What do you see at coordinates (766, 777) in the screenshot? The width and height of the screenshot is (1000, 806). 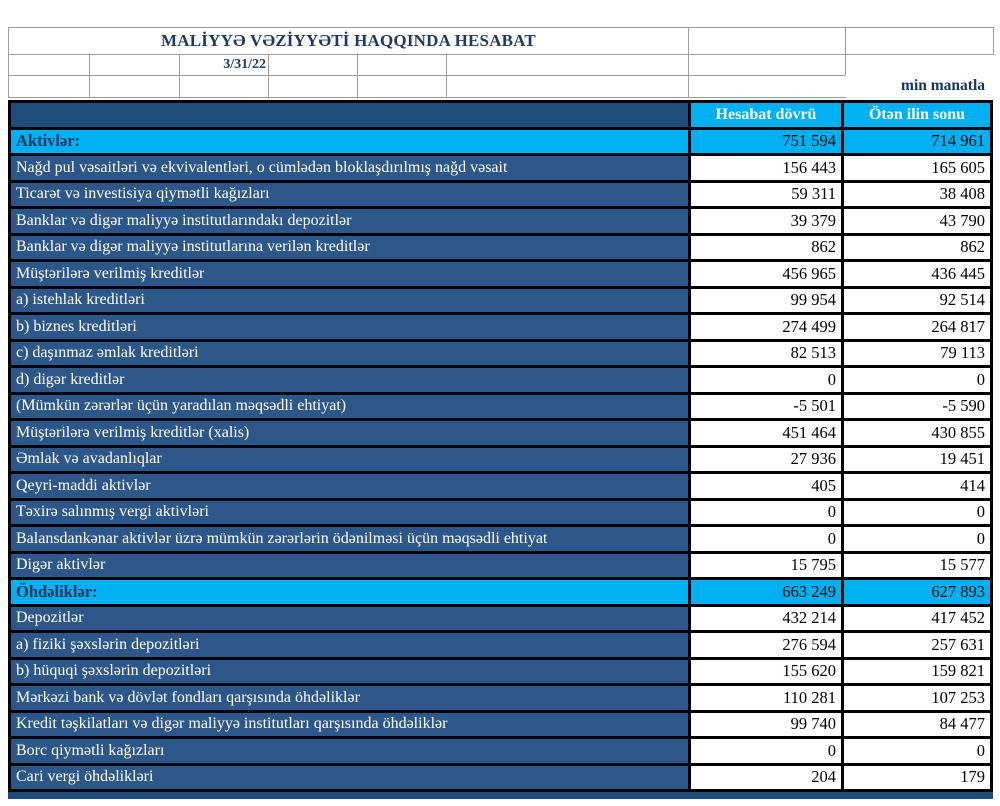 I see `value-current: 204` at bounding box center [766, 777].